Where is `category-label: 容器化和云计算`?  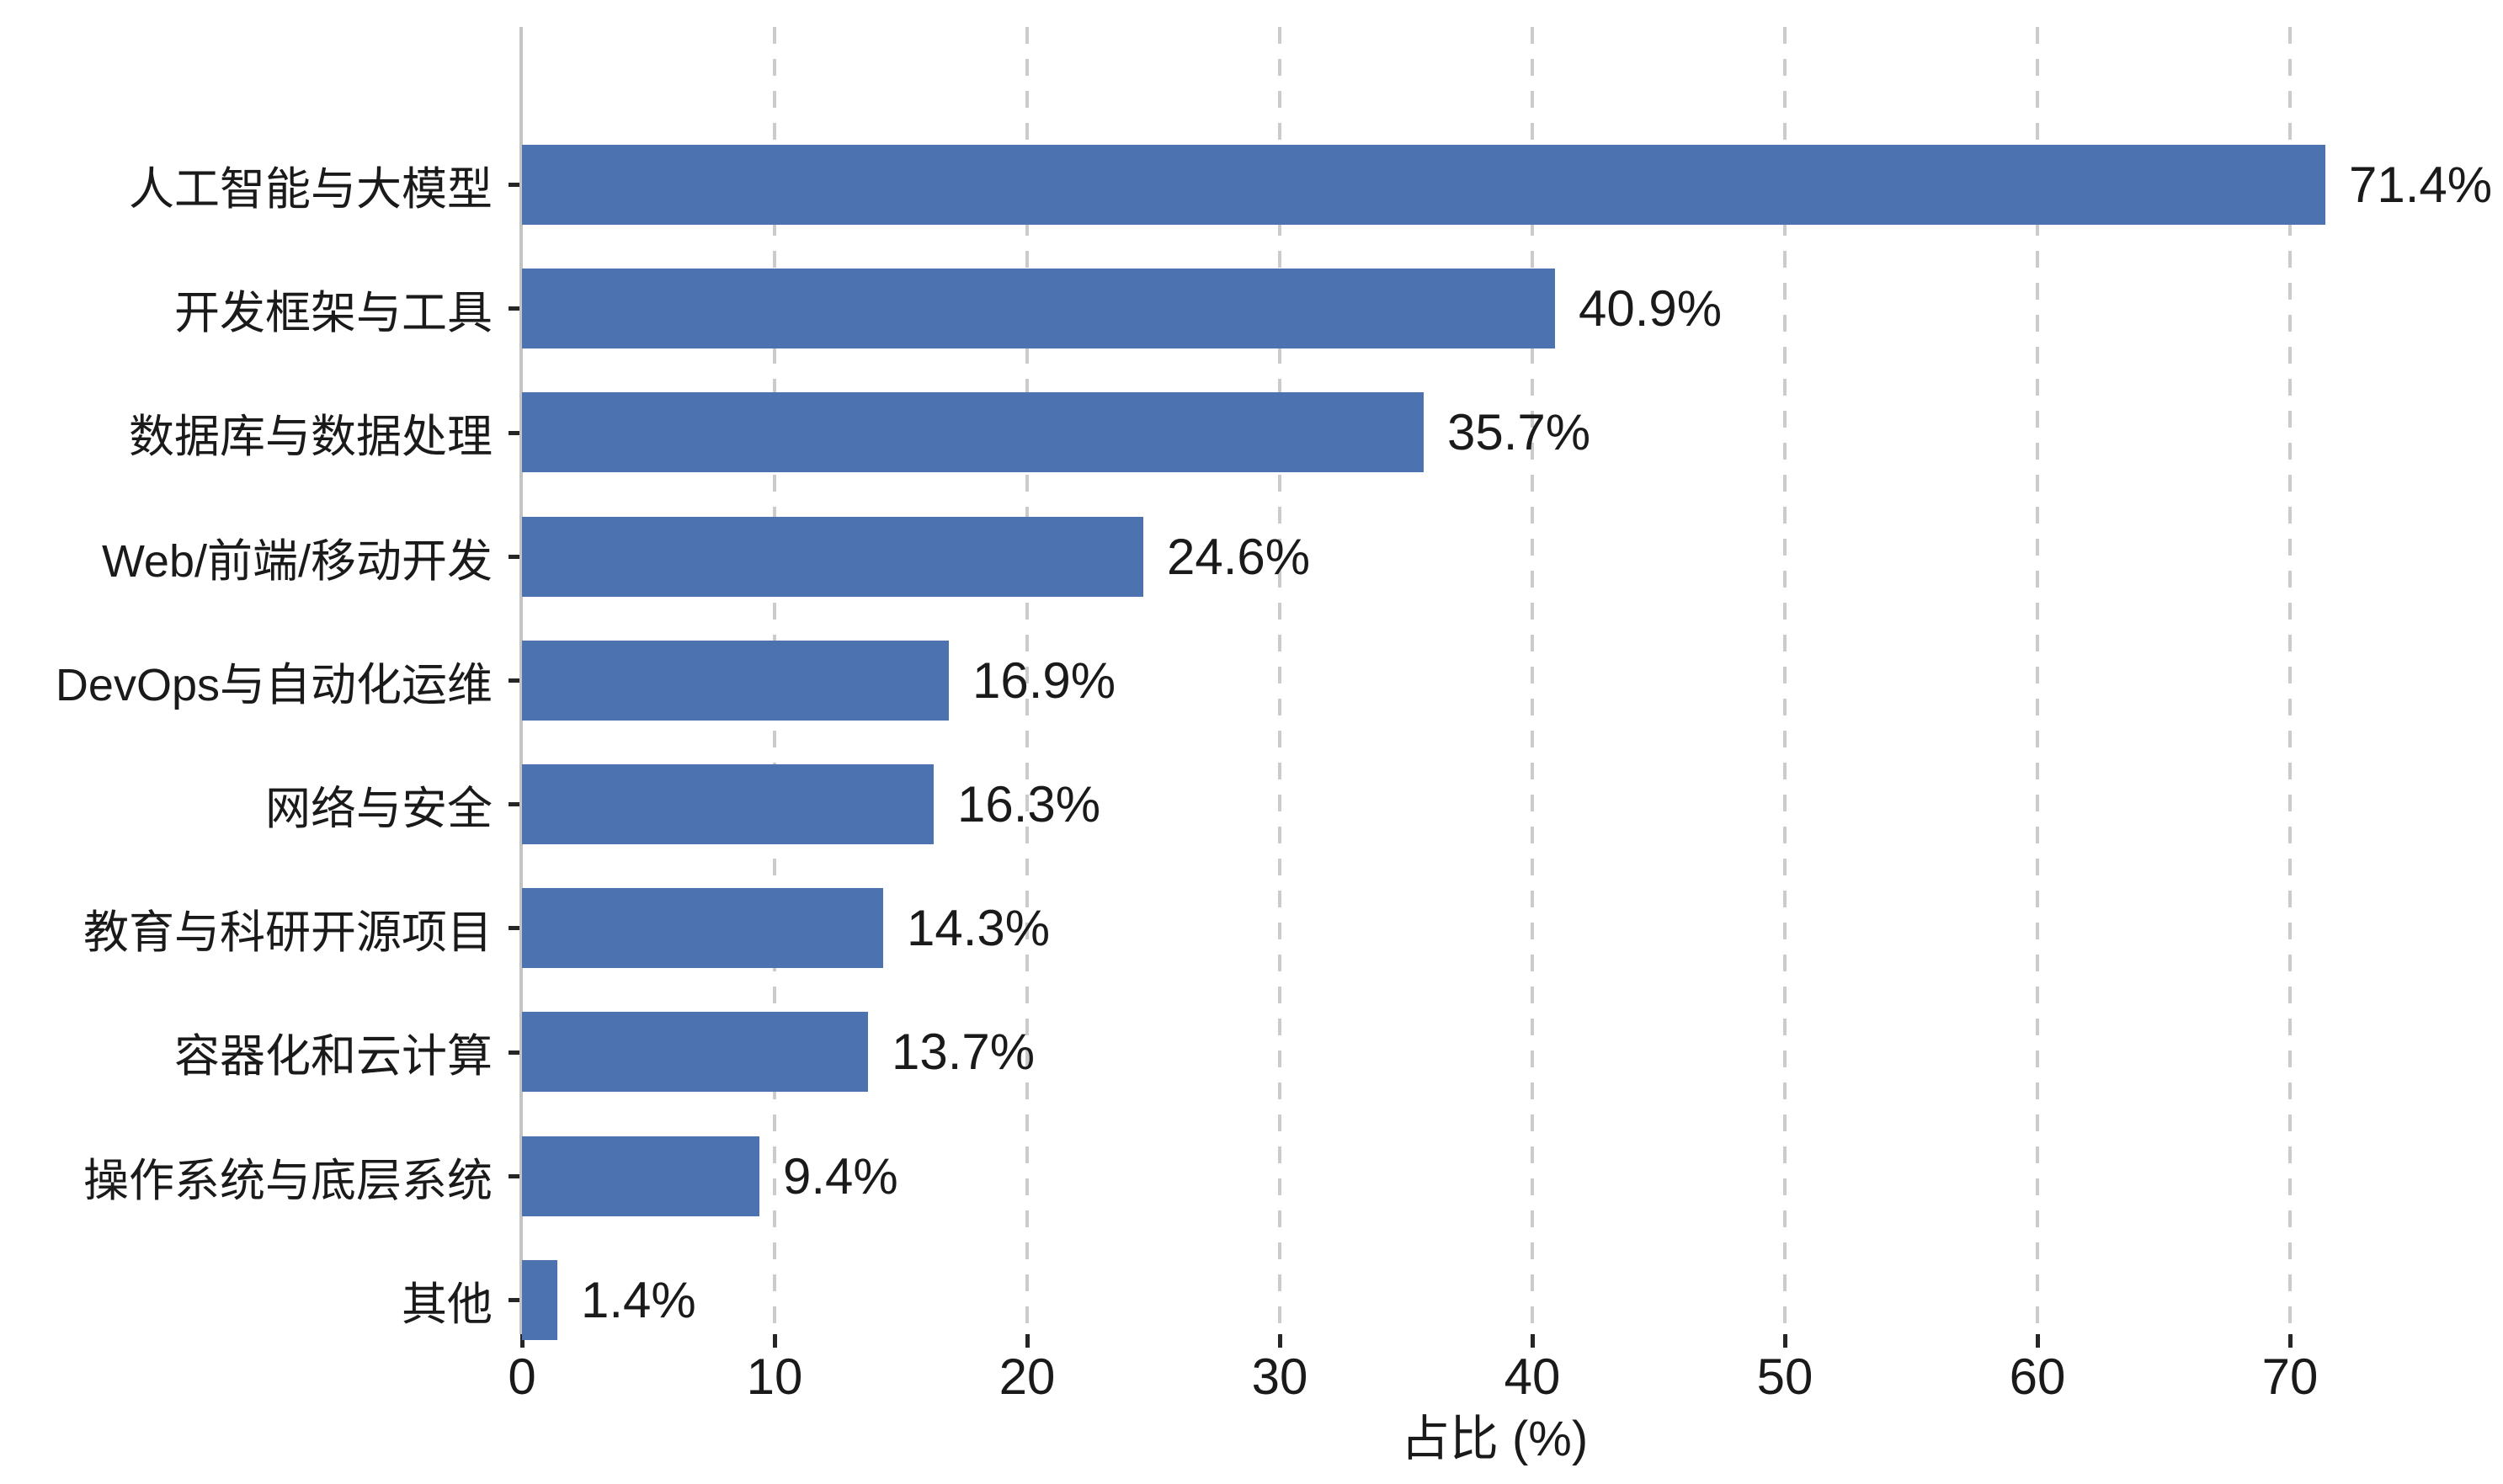
category-label: 容器化和云计算 is located at coordinates (334, 1056).